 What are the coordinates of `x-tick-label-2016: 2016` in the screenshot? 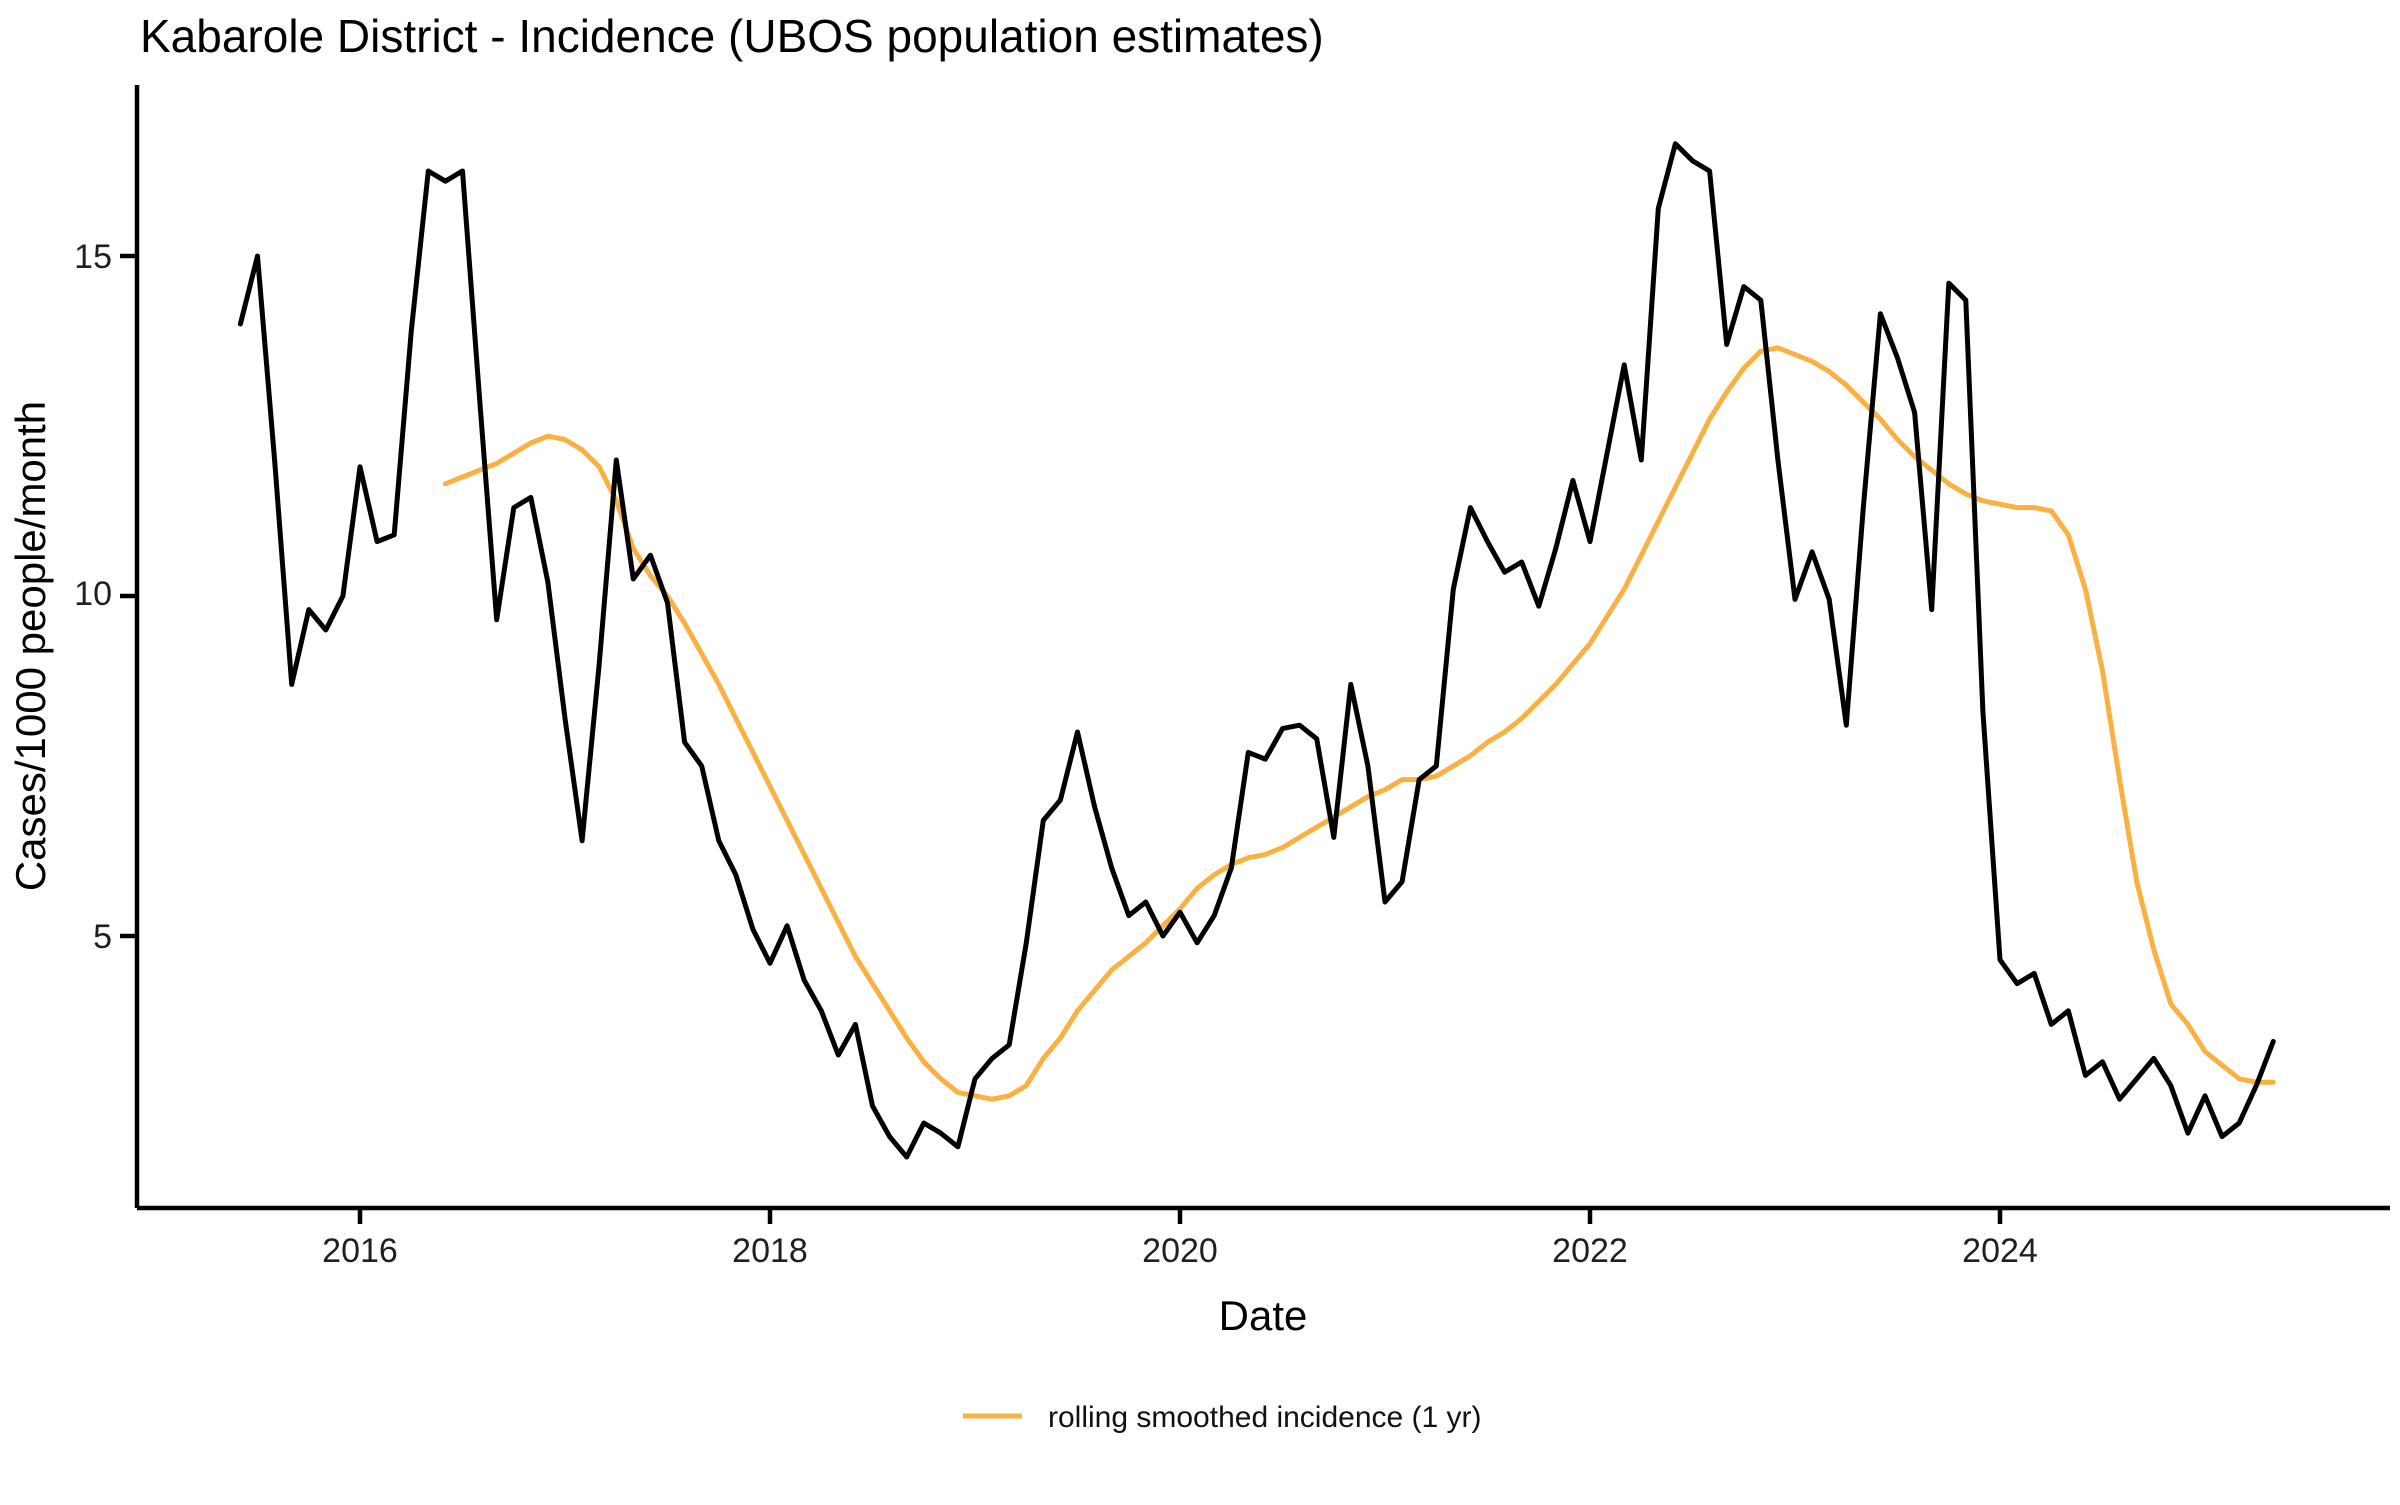 It's located at (360, 1251).